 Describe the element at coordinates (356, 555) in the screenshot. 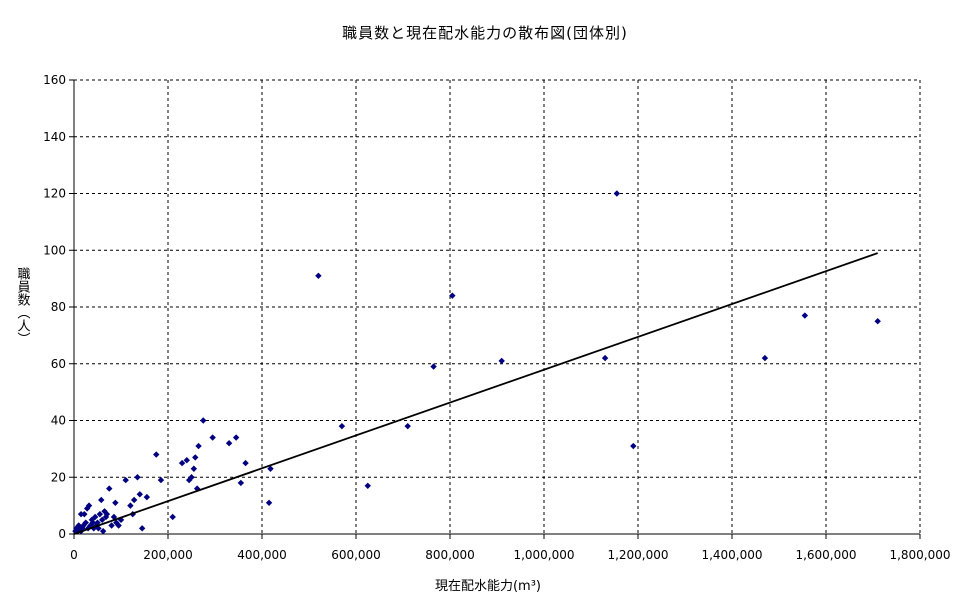

I see `x-tick-label: 600,000` at that location.